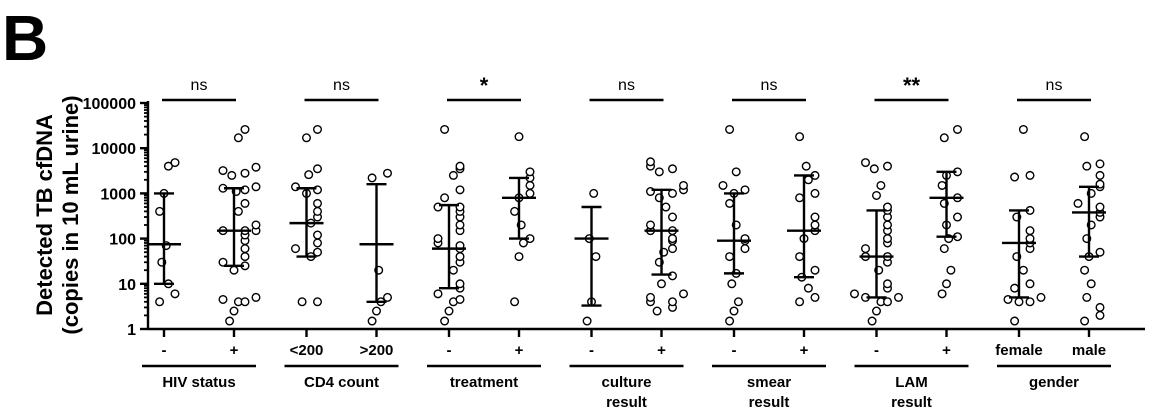  Describe the element at coordinates (769, 382) in the screenshot. I see `group-label: smear` at that location.